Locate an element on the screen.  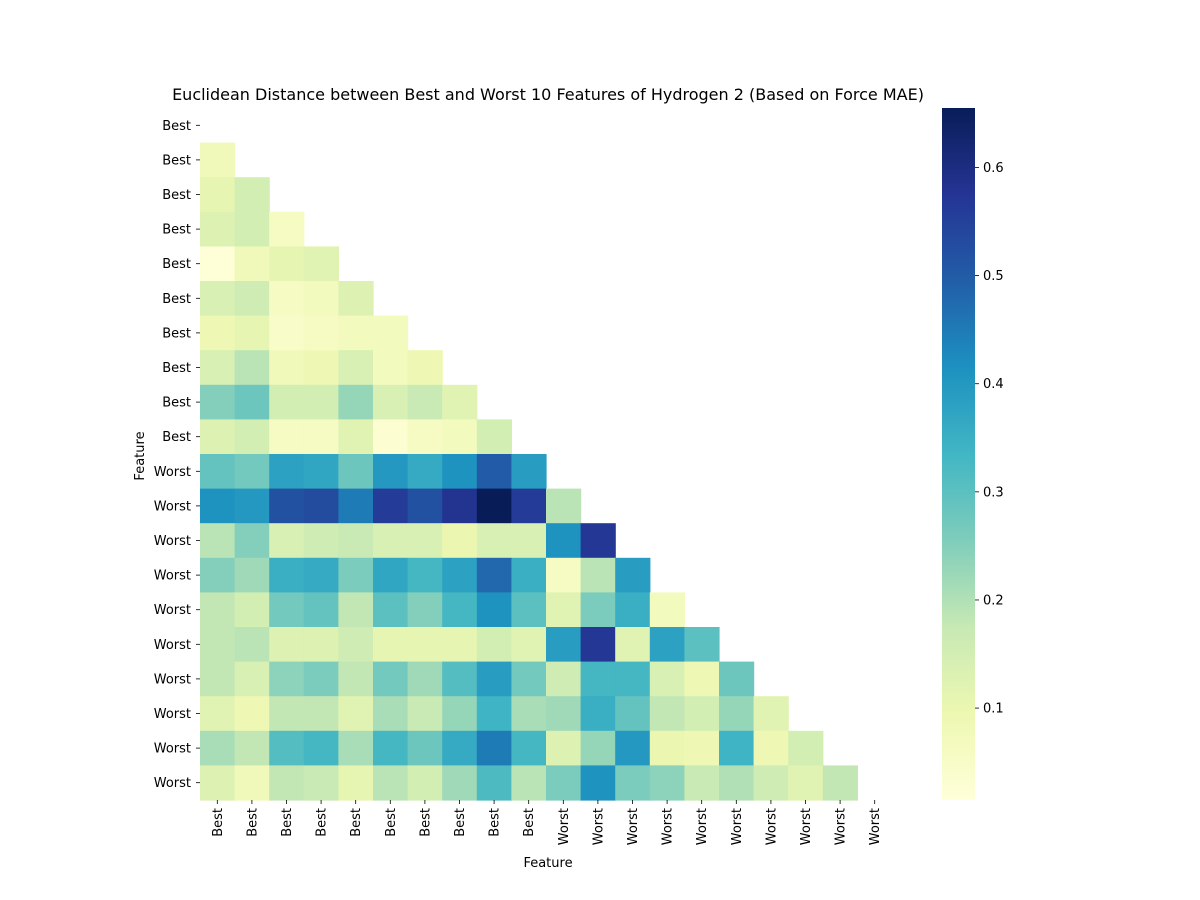
colorbar-gradient is located at coordinates (958, 454).